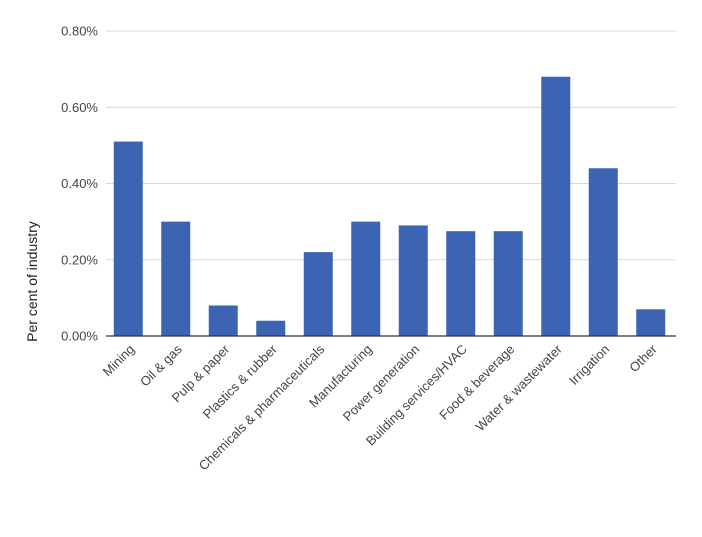 This screenshot has height=537, width=702. What do you see at coordinates (79, 107) in the screenshot?
I see `y-tick-label: 0.60%` at bounding box center [79, 107].